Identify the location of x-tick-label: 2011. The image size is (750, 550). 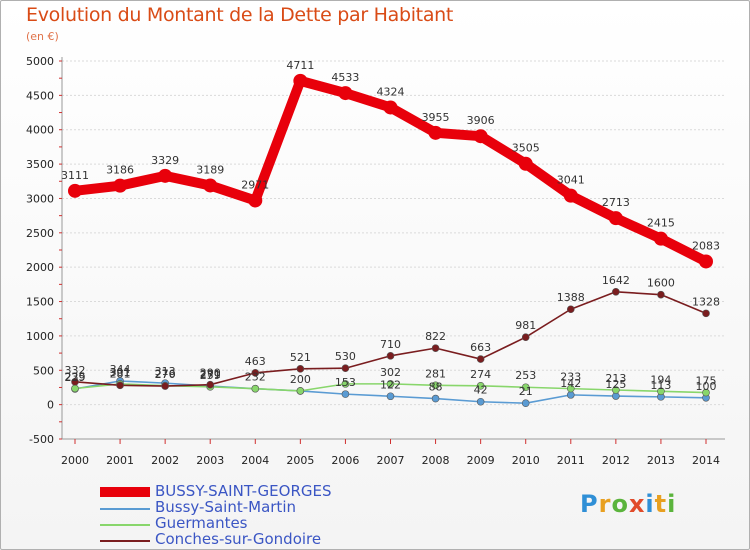
(571, 460).